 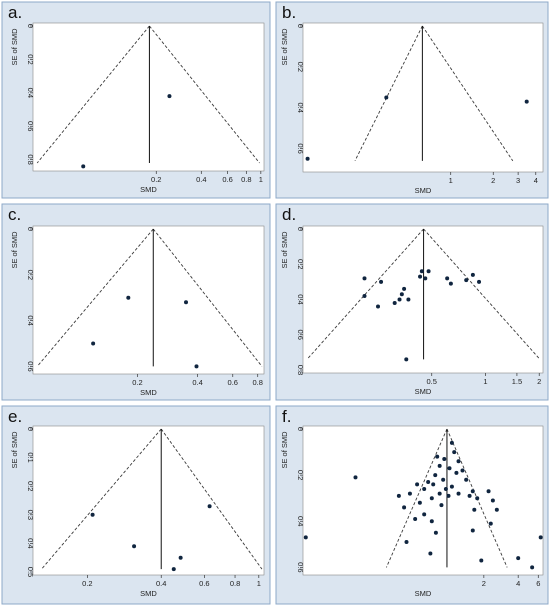 What do you see at coordinates (14, 214) in the screenshot?
I see `panel-label: c.` at bounding box center [14, 214].